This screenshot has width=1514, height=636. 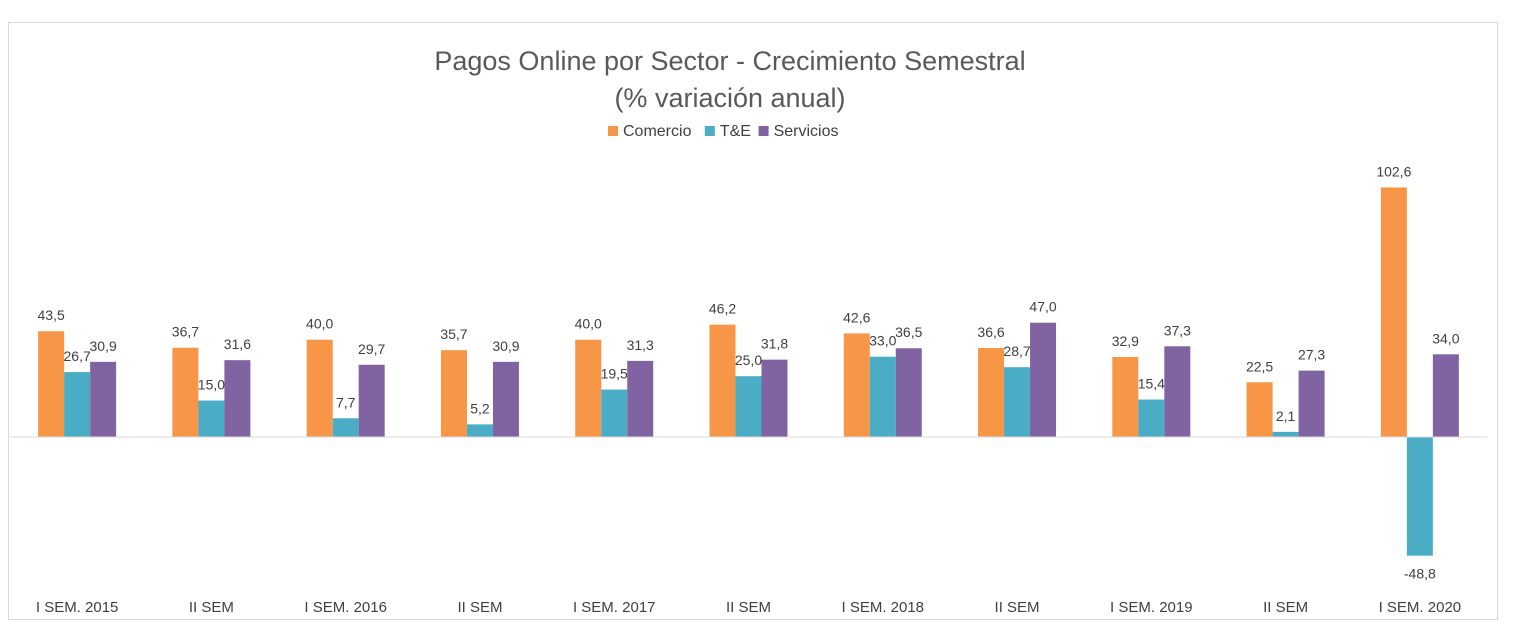 I want to click on data-label-comercio: 43,5, so click(x=51, y=315).